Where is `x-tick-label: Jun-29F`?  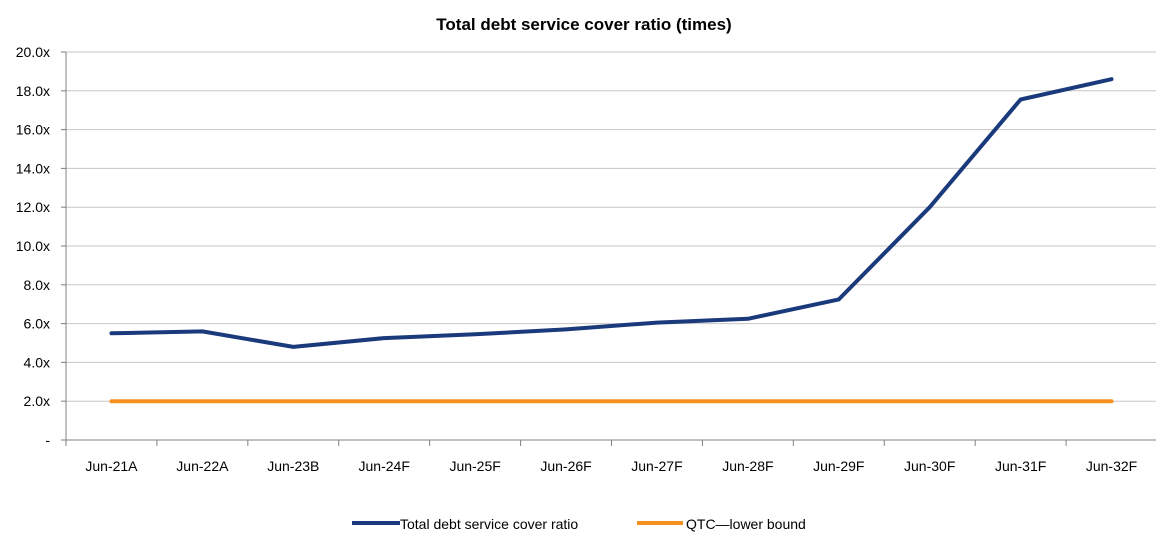 x-tick-label: Jun-29F is located at coordinates (838, 466).